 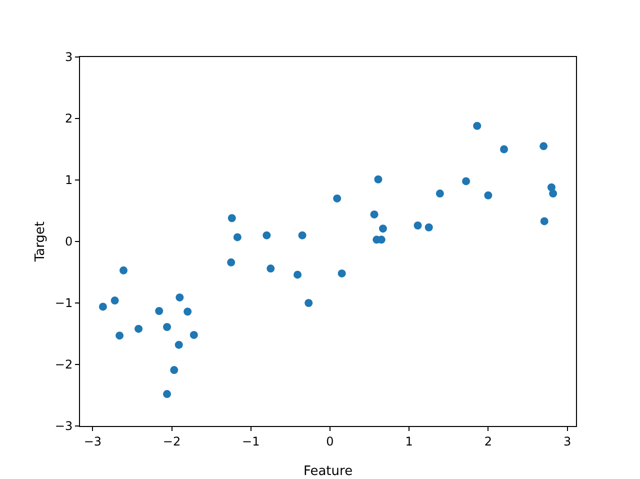 I want to click on y-tick-label: 2, so click(x=68, y=119).